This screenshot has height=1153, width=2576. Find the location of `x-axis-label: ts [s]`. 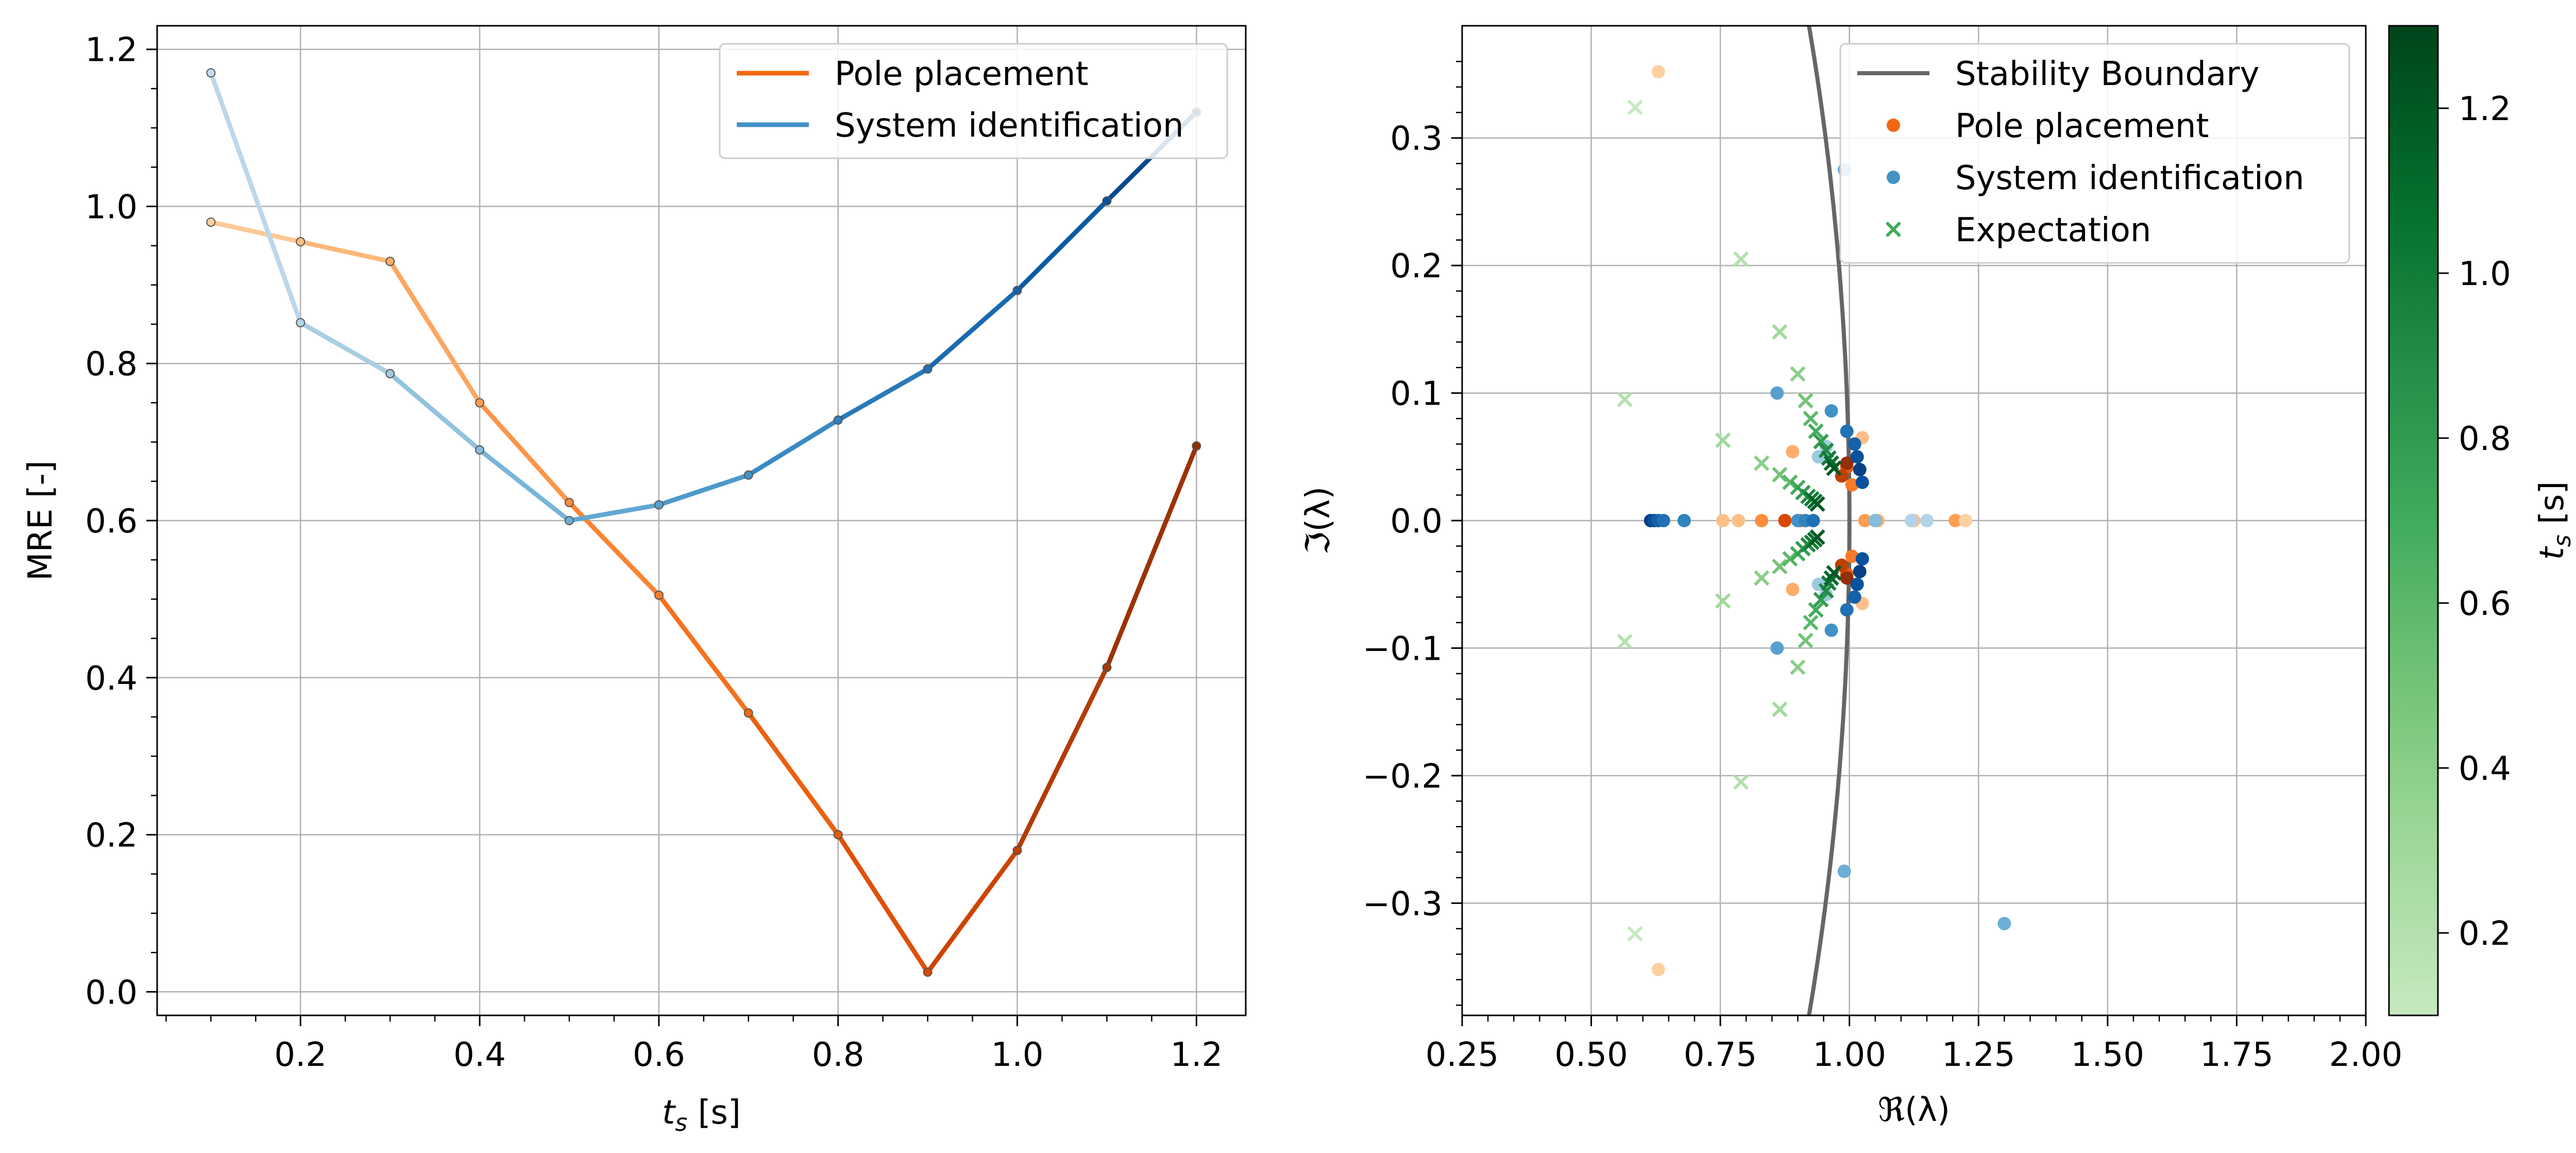

x-axis-label: ts [s] is located at coordinates (701, 1115).